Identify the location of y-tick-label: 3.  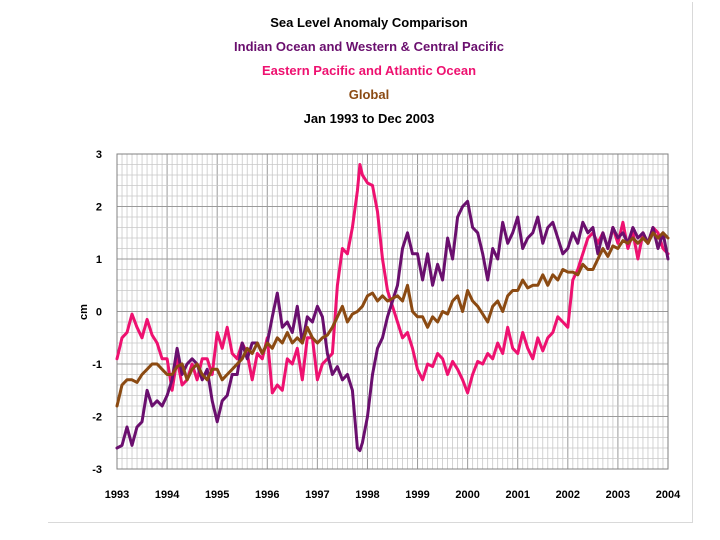
(99, 155).